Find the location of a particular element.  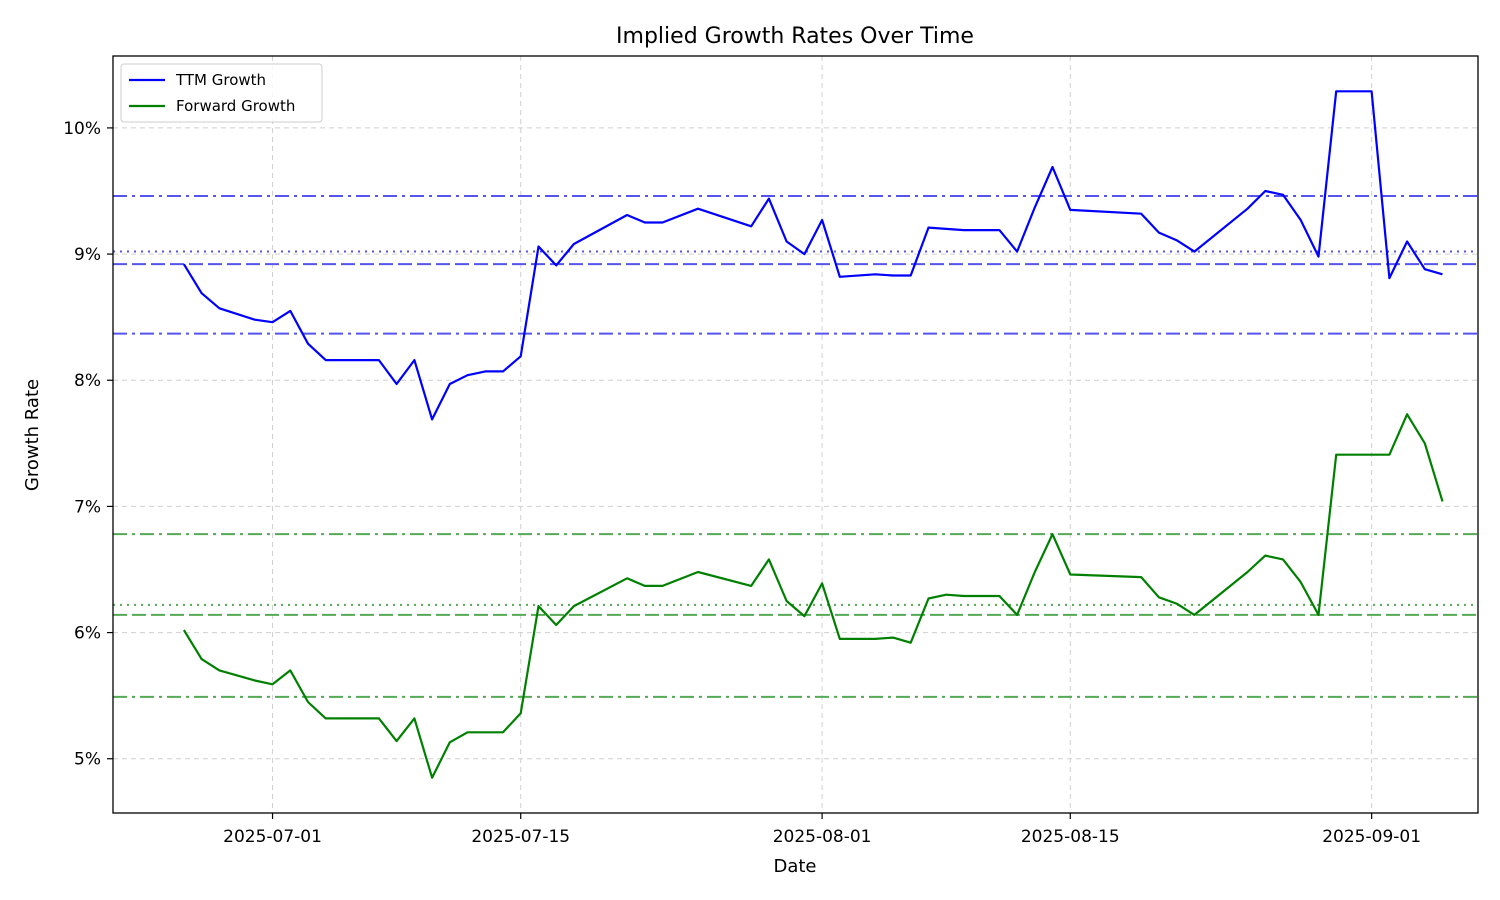

x-tick-label: 2025-07-01 is located at coordinates (272, 837).